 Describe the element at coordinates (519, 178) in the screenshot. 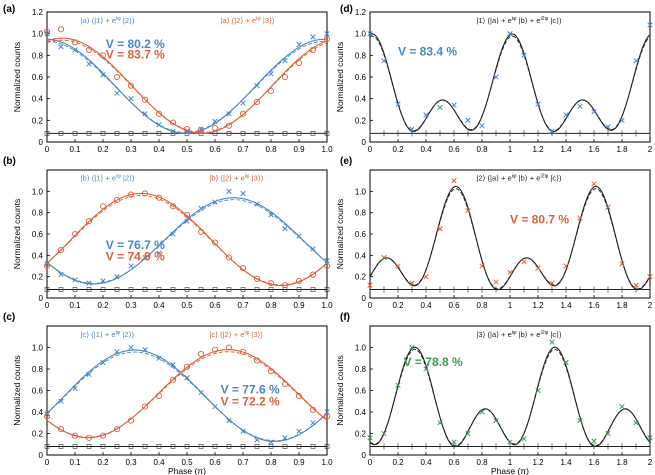

I see `state-label: |2⟩ (|a⟩ + eiφ |b⟩ + ei2φ |c⟩)` at that location.